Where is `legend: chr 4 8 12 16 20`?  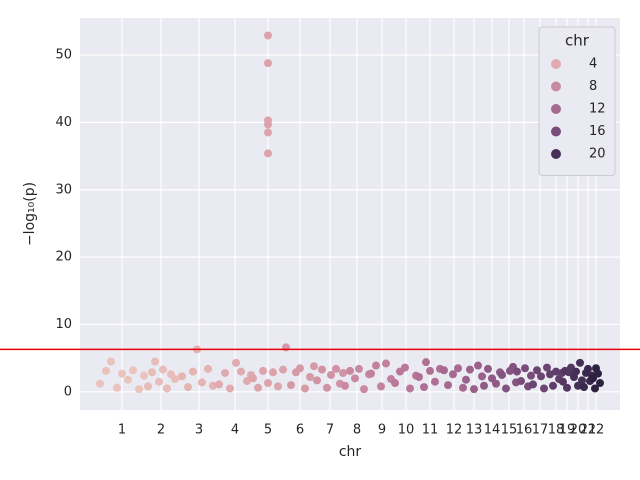
legend: chr 4 8 12 16 20 is located at coordinates (577, 101).